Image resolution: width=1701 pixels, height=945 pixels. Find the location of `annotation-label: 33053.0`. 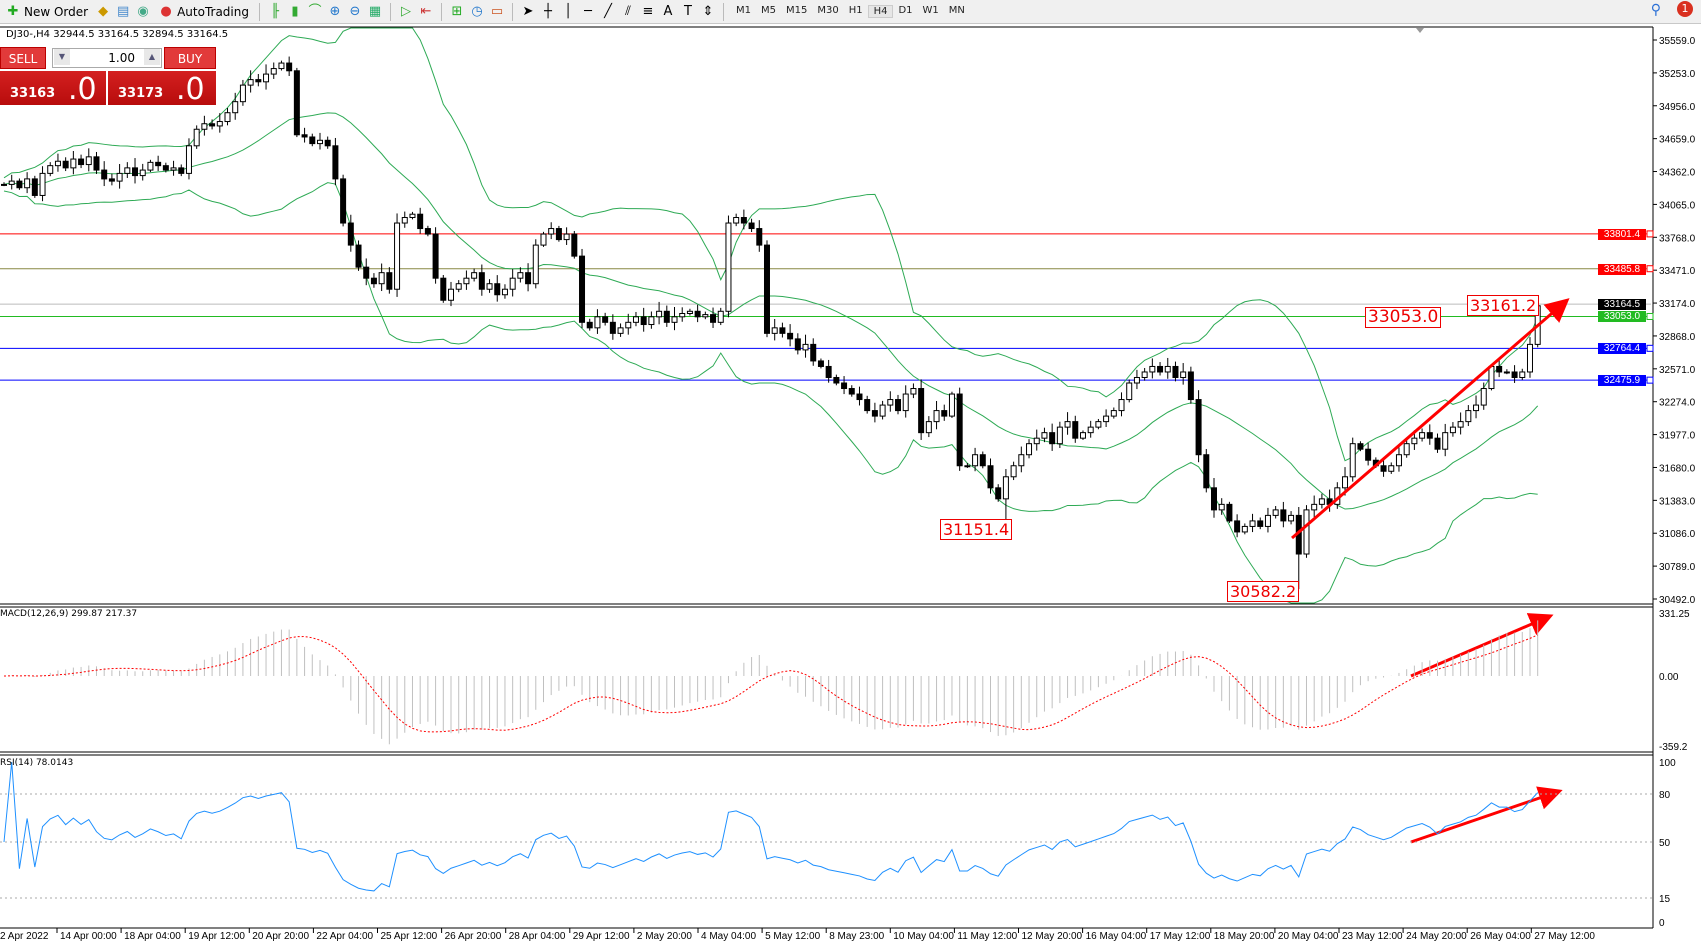

annotation-label: 33053.0 is located at coordinates (1403, 317).